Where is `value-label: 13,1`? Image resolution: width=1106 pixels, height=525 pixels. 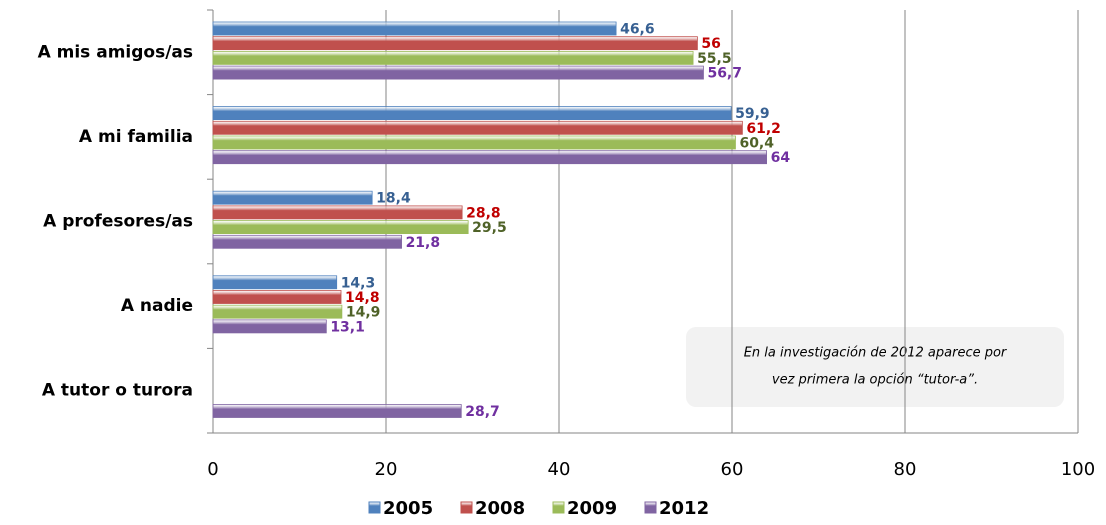
value-label: 13,1 is located at coordinates (347, 327).